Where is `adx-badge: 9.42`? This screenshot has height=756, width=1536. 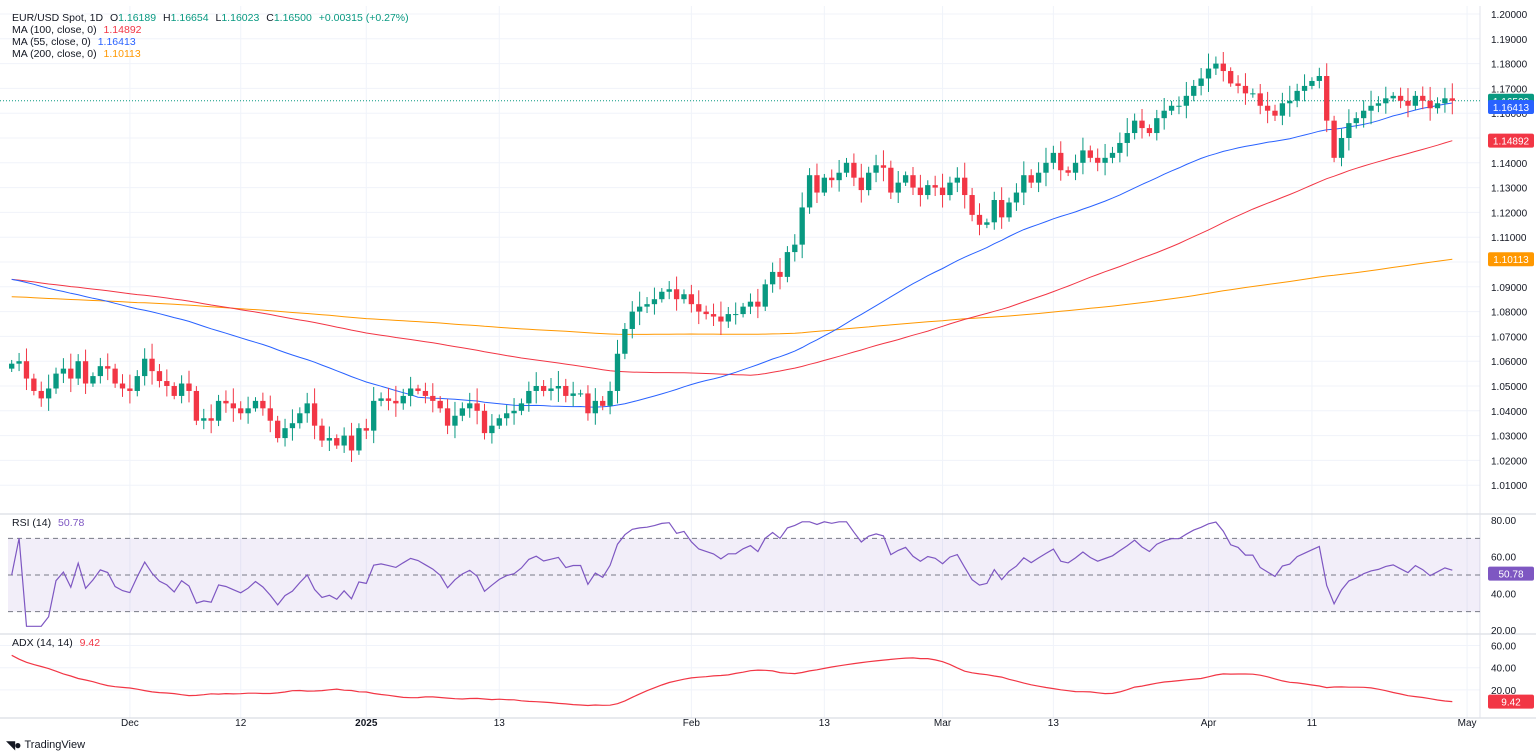 adx-badge: 9.42 is located at coordinates (1511, 703).